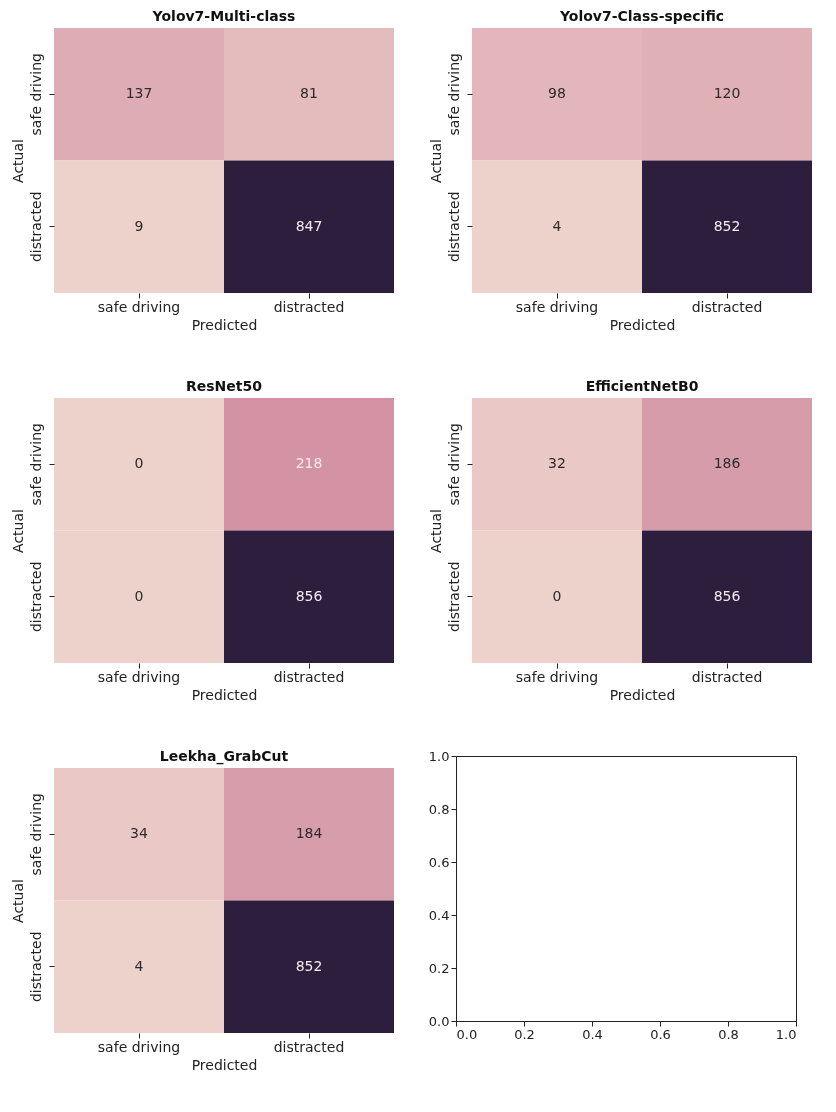 Image resolution: width=836 pixels, height=1112 pixels. What do you see at coordinates (139, 225) in the screenshot?
I see `data-label: 9` at bounding box center [139, 225].